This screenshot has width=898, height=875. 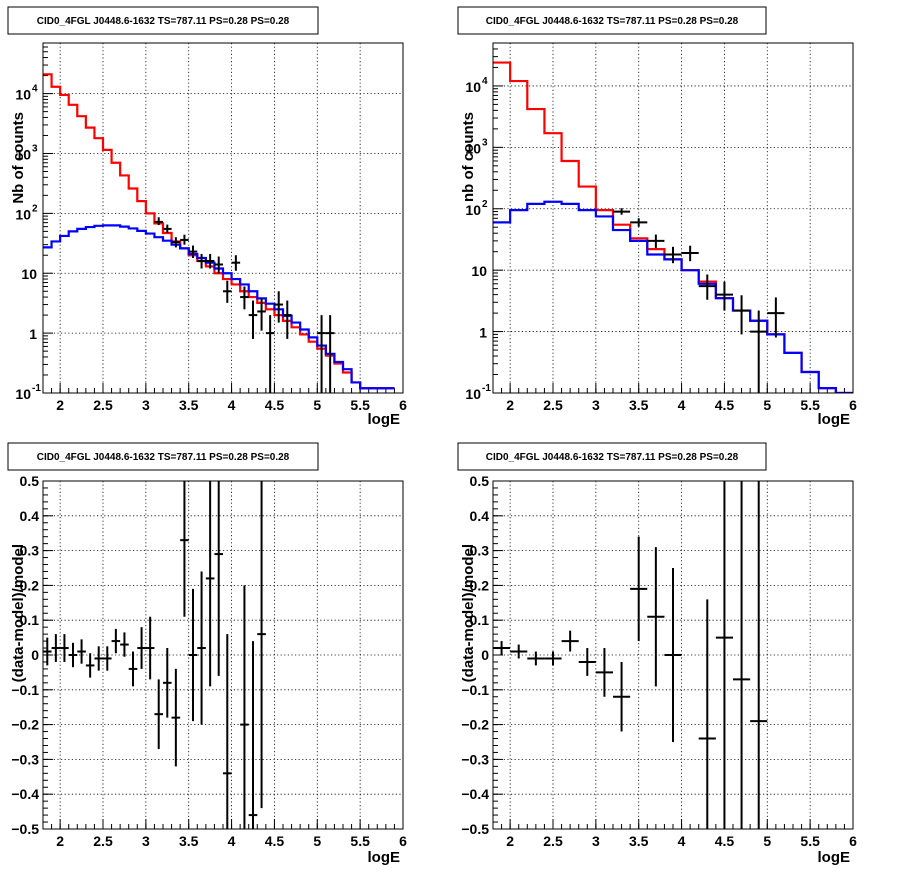 What do you see at coordinates (475, 725) in the screenshot?
I see `y-tick-label: −0.2` at bounding box center [475, 725].